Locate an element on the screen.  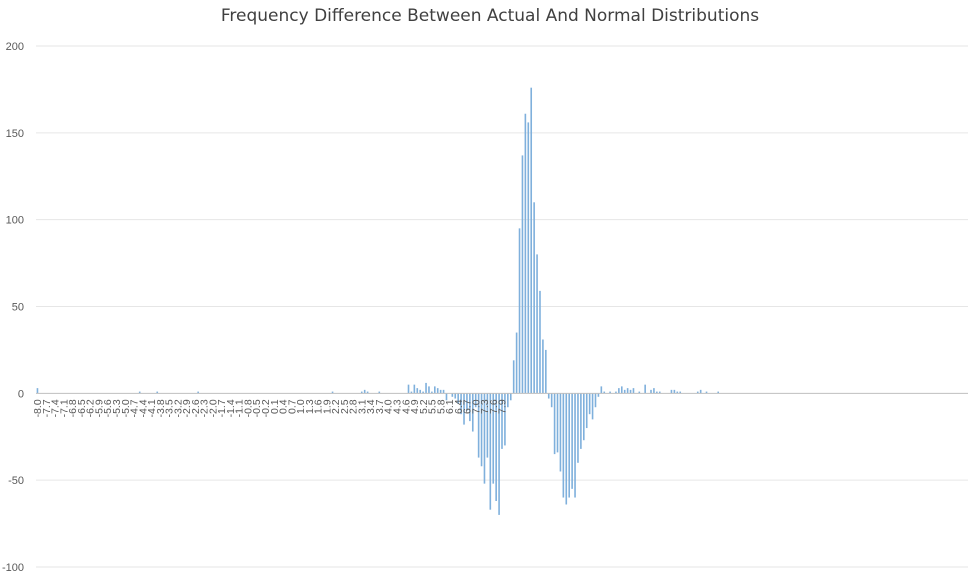
x-tick-label: -2.0 is located at coordinates (213, 408).